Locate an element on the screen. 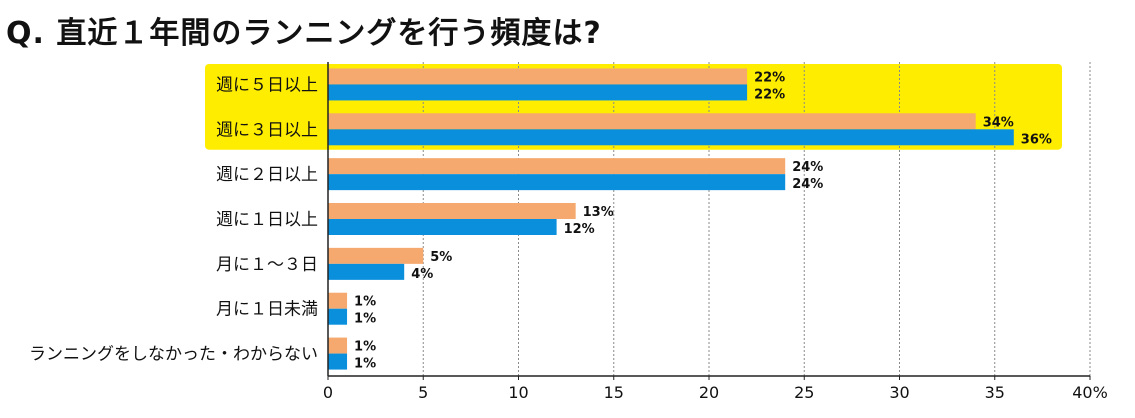 This screenshot has width=1135, height=418. value-label: 4% is located at coordinates (422, 274).